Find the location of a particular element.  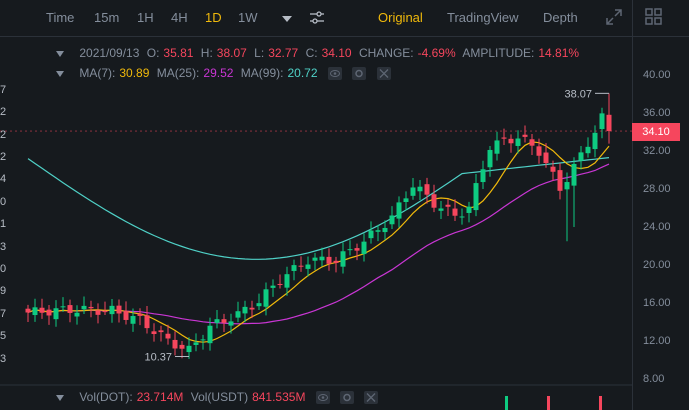

view-original: Original is located at coordinates (400, 17).